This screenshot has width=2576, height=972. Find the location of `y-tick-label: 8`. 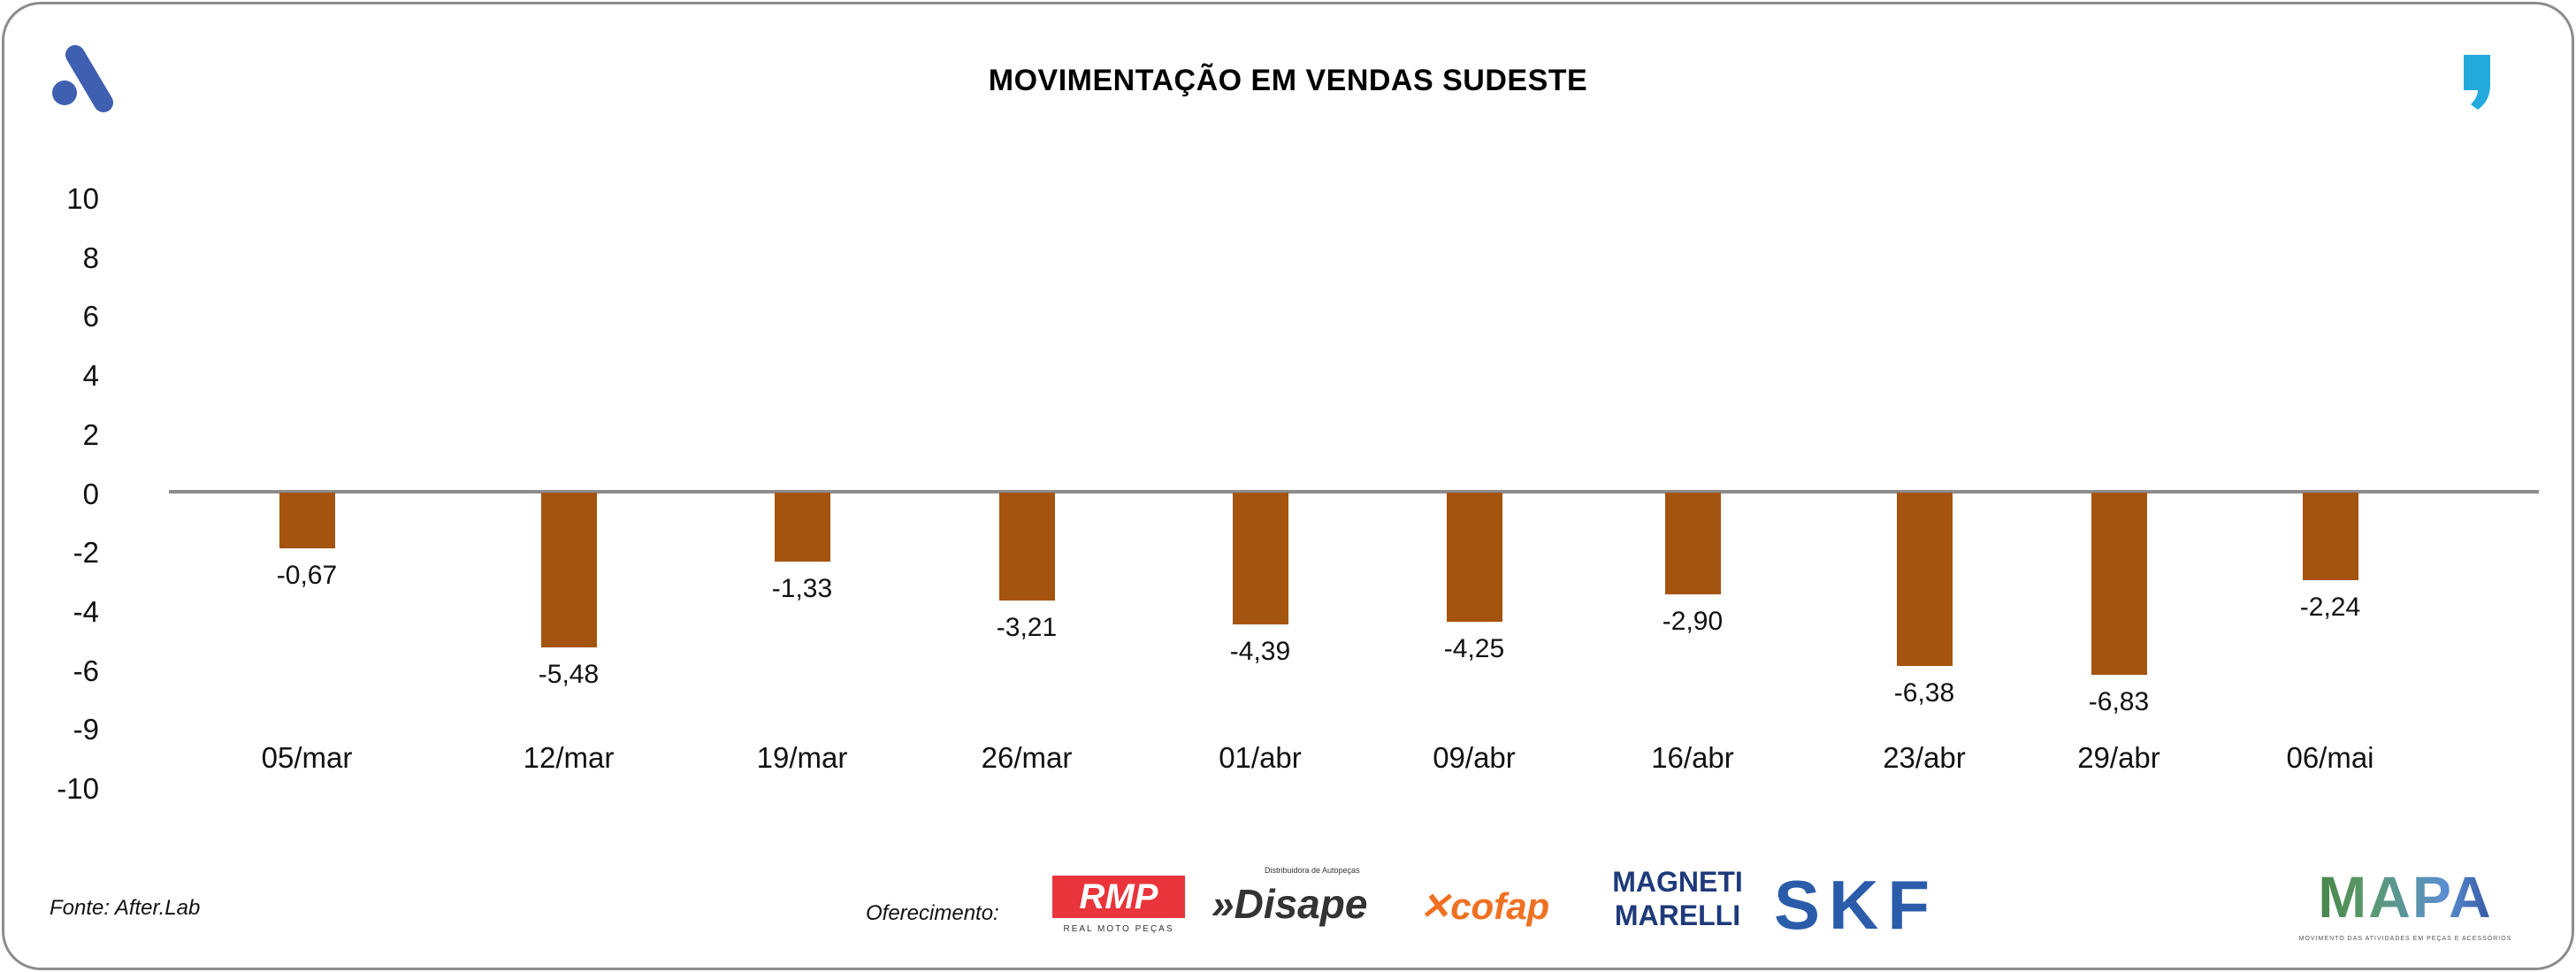

y-tick-label: 8 is located at coordinates (90, 257).